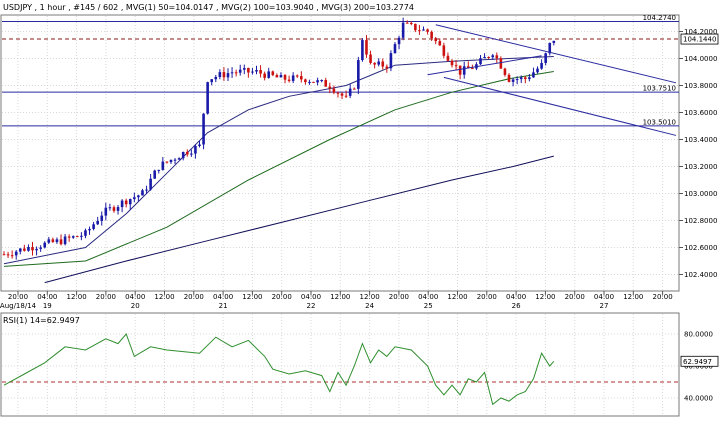 The image size is (720, 425). Describe the element at coordinates (700, 221) in the screenshot. I see `price-tick-label: 102.8000` at that location.